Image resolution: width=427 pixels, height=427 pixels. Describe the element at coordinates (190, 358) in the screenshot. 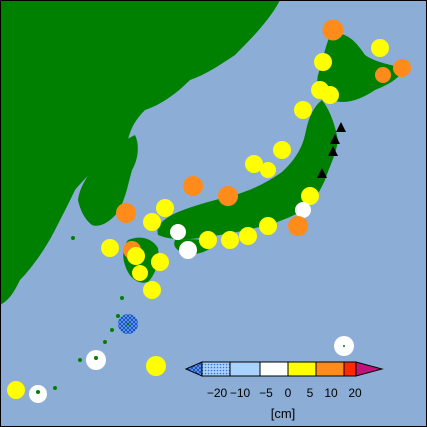

I see `island-dots` at that location.